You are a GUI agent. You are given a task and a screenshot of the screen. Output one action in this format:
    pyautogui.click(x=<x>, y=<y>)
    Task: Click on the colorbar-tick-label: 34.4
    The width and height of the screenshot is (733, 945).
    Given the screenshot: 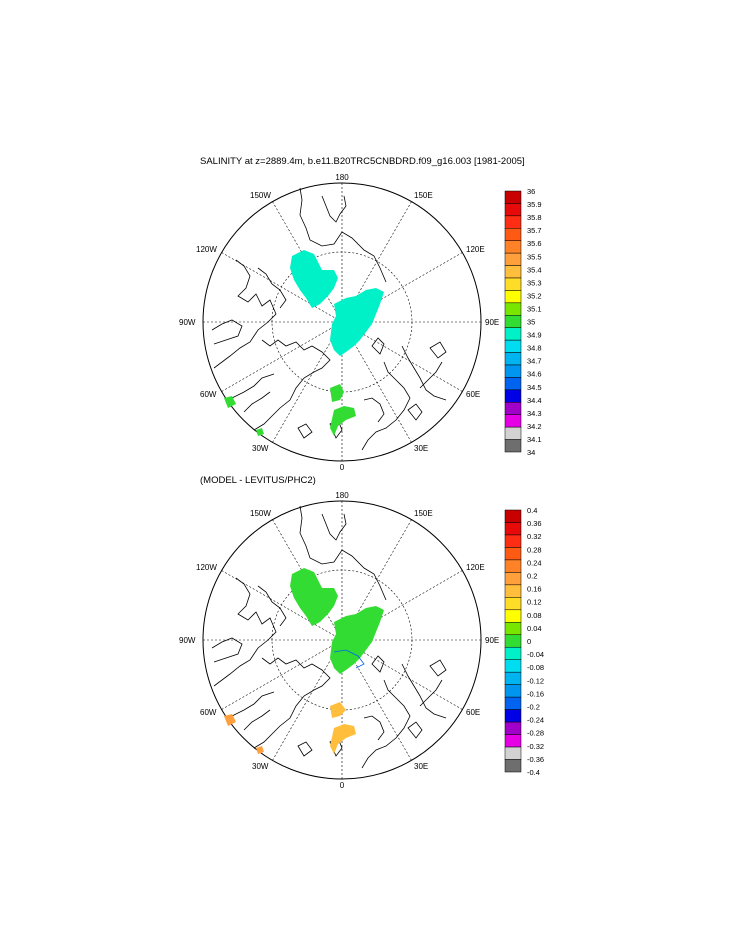 What is the action you would take?
    pyautogui.click(x=534, y=400)
    